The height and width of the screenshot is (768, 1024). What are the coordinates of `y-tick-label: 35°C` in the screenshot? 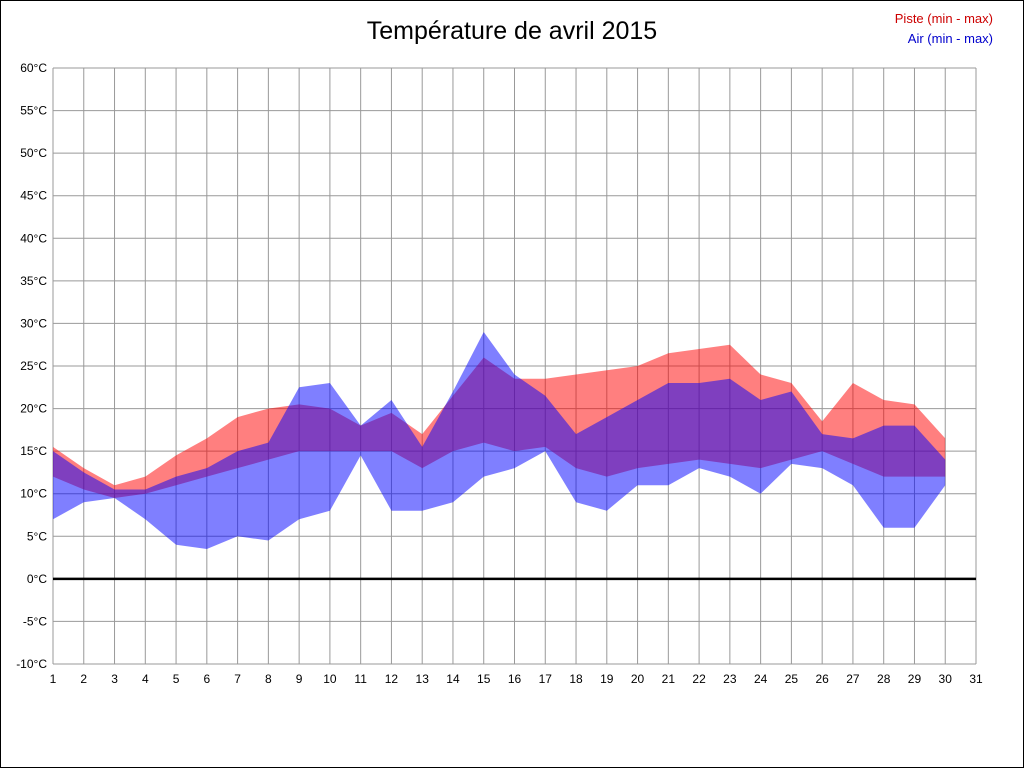 It's located at (33, 281).